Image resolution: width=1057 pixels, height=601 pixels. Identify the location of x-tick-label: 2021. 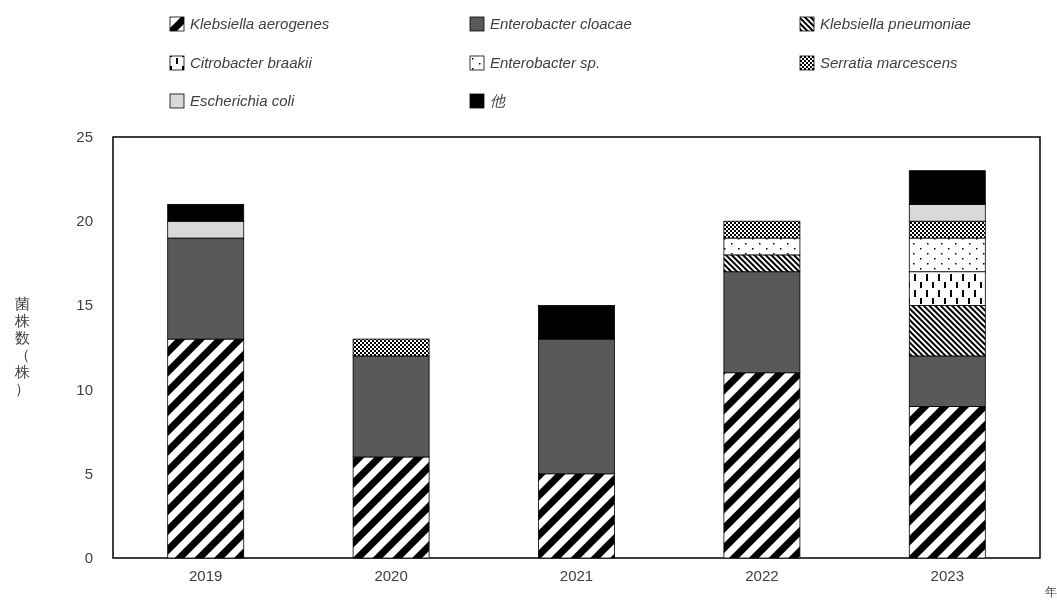
(576, 575).